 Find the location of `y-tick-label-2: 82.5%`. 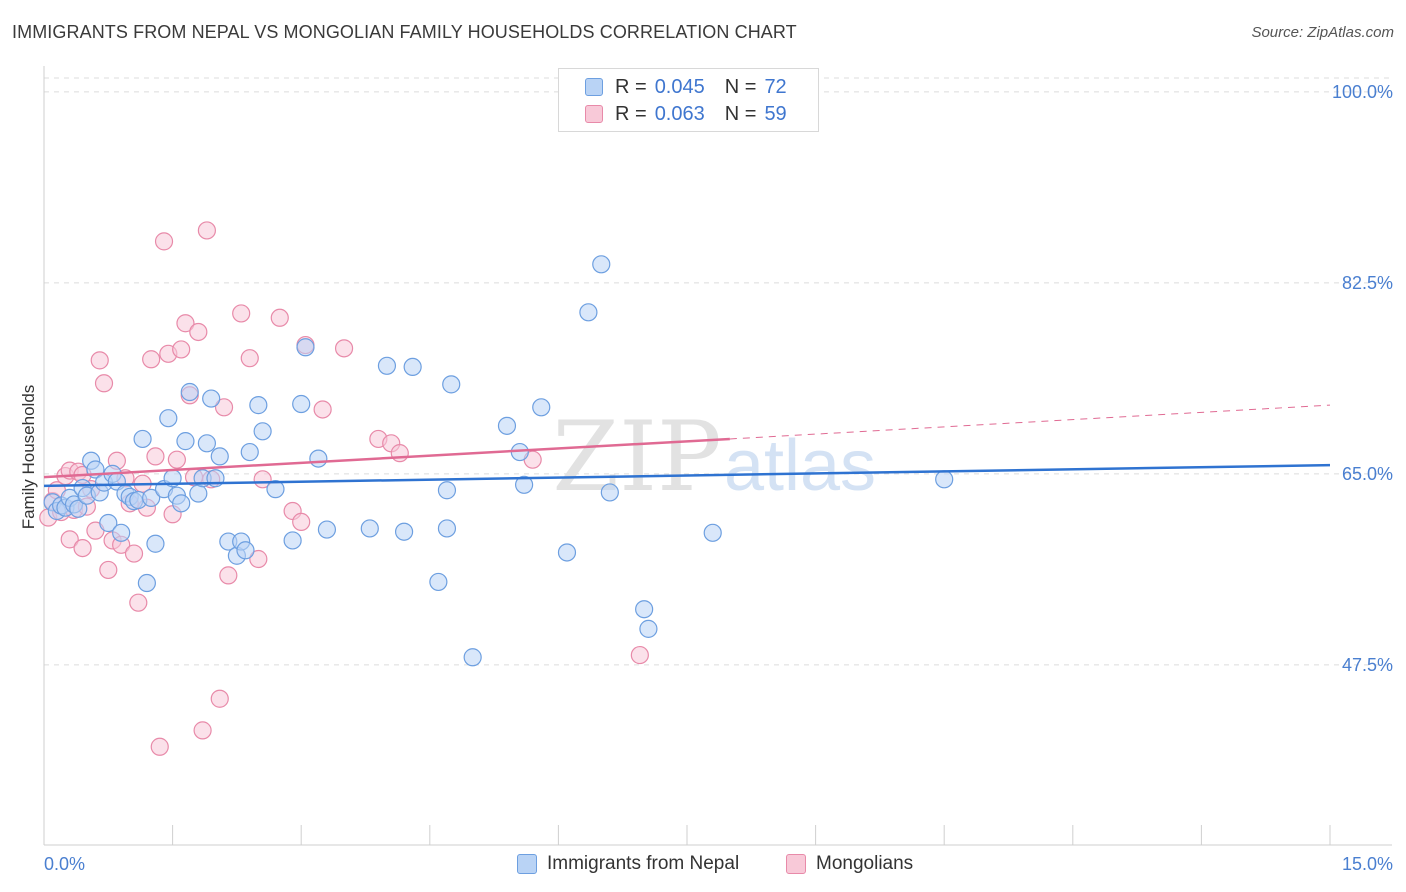

y-tick-label-2: 82.5% is located at coordinates (1367, 283).